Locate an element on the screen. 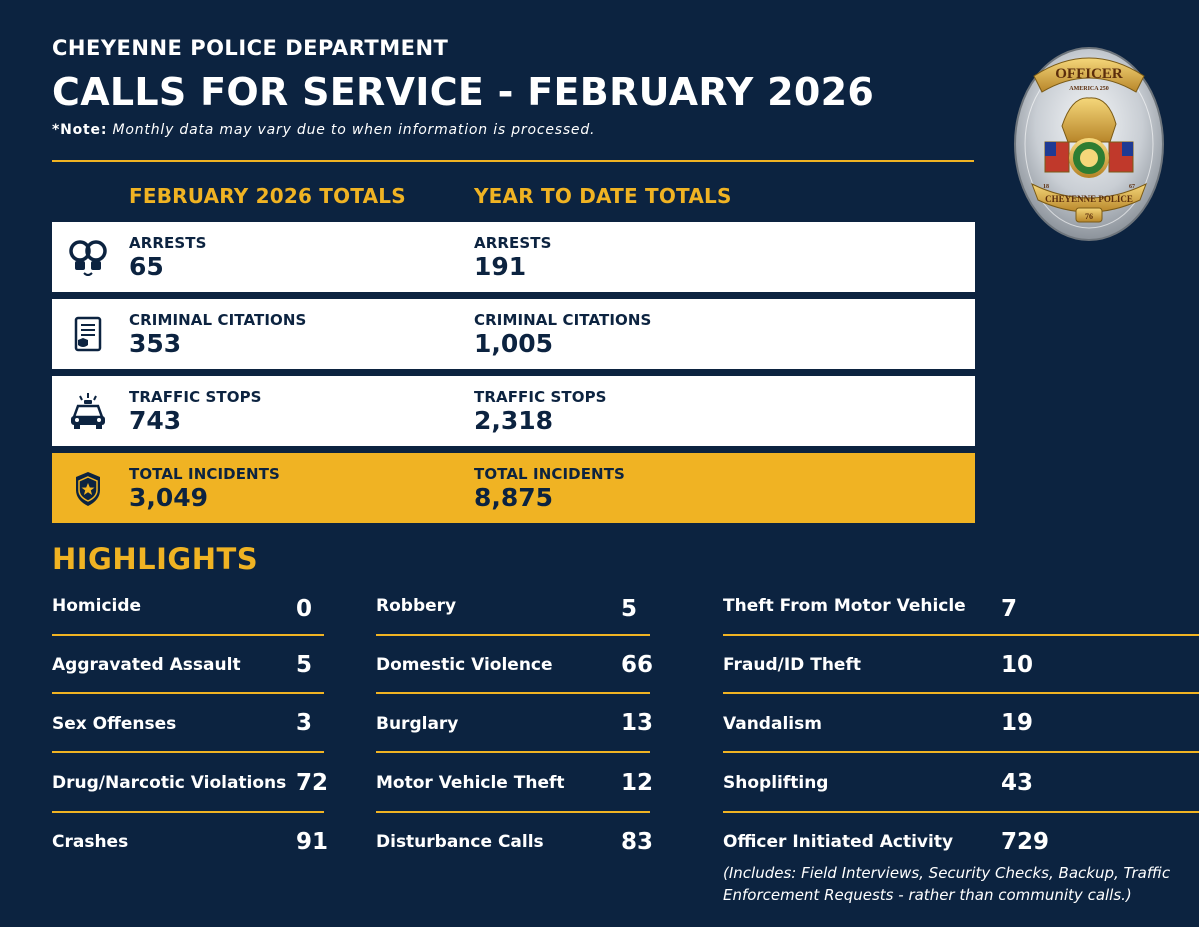 The image size is (1199, 927). highlight-value: 43 is located at coordinates (1017, 783).